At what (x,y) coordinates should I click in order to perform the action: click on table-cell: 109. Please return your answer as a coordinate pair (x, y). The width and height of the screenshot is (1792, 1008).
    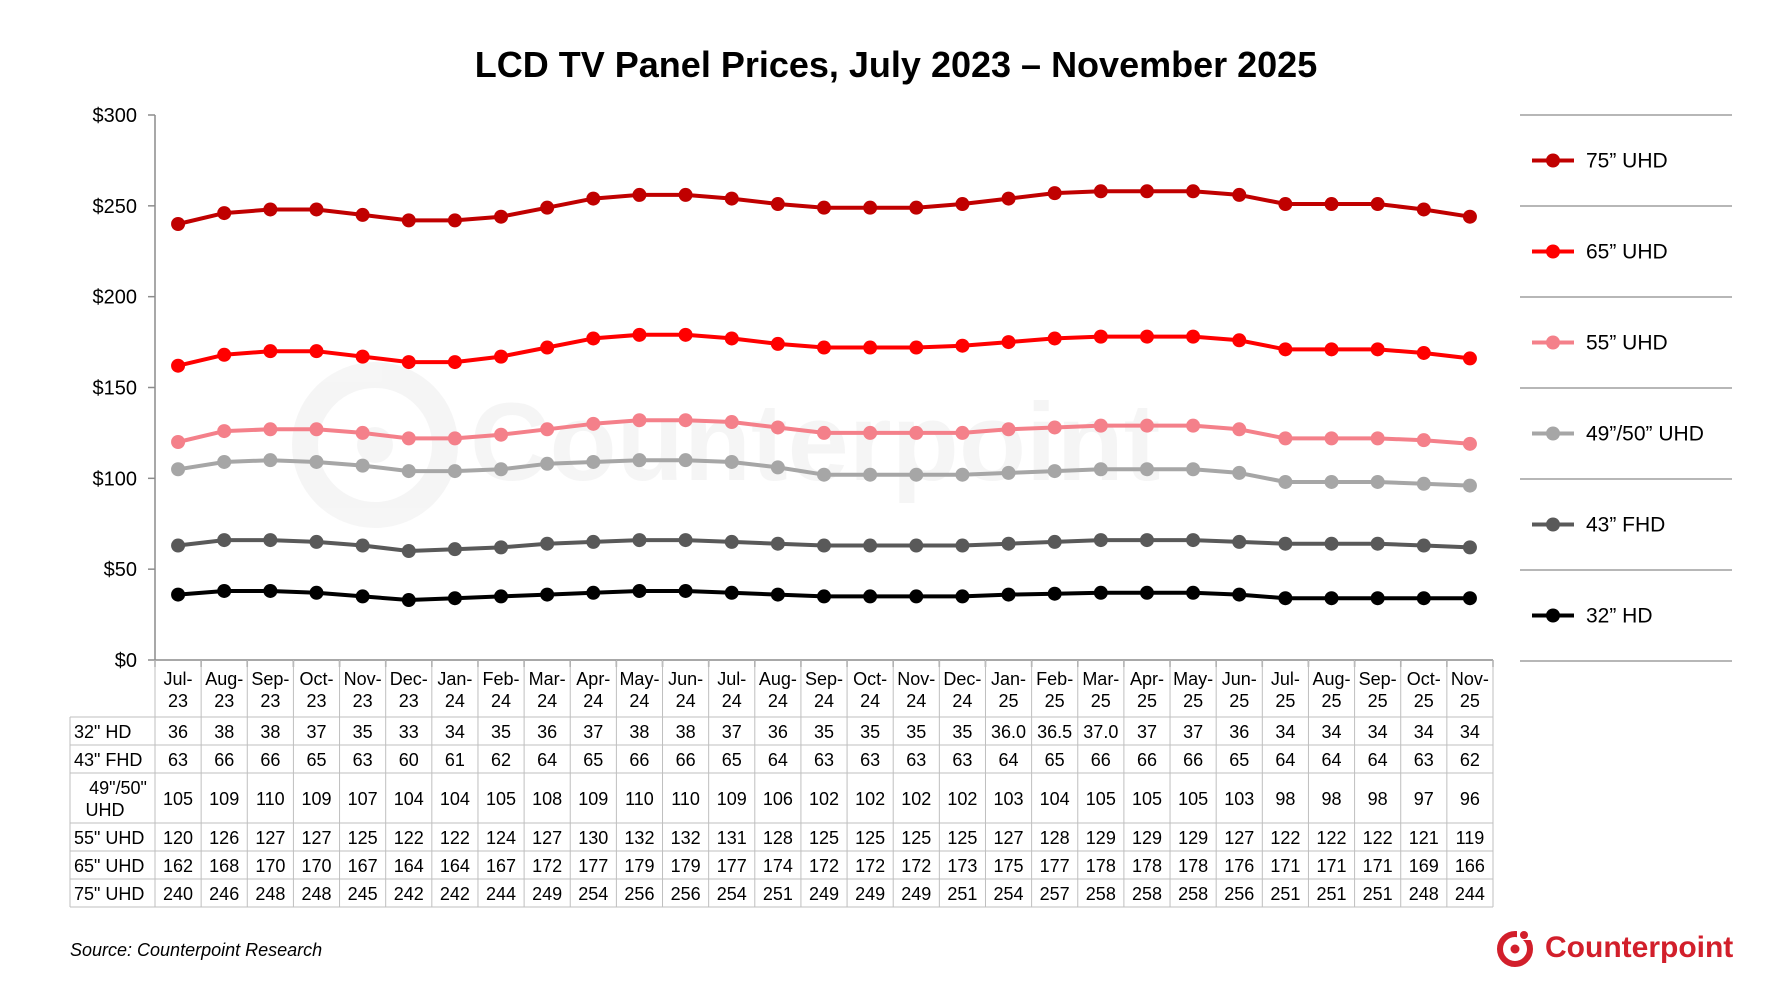
    Looking at the image, I should click on (732, 799).